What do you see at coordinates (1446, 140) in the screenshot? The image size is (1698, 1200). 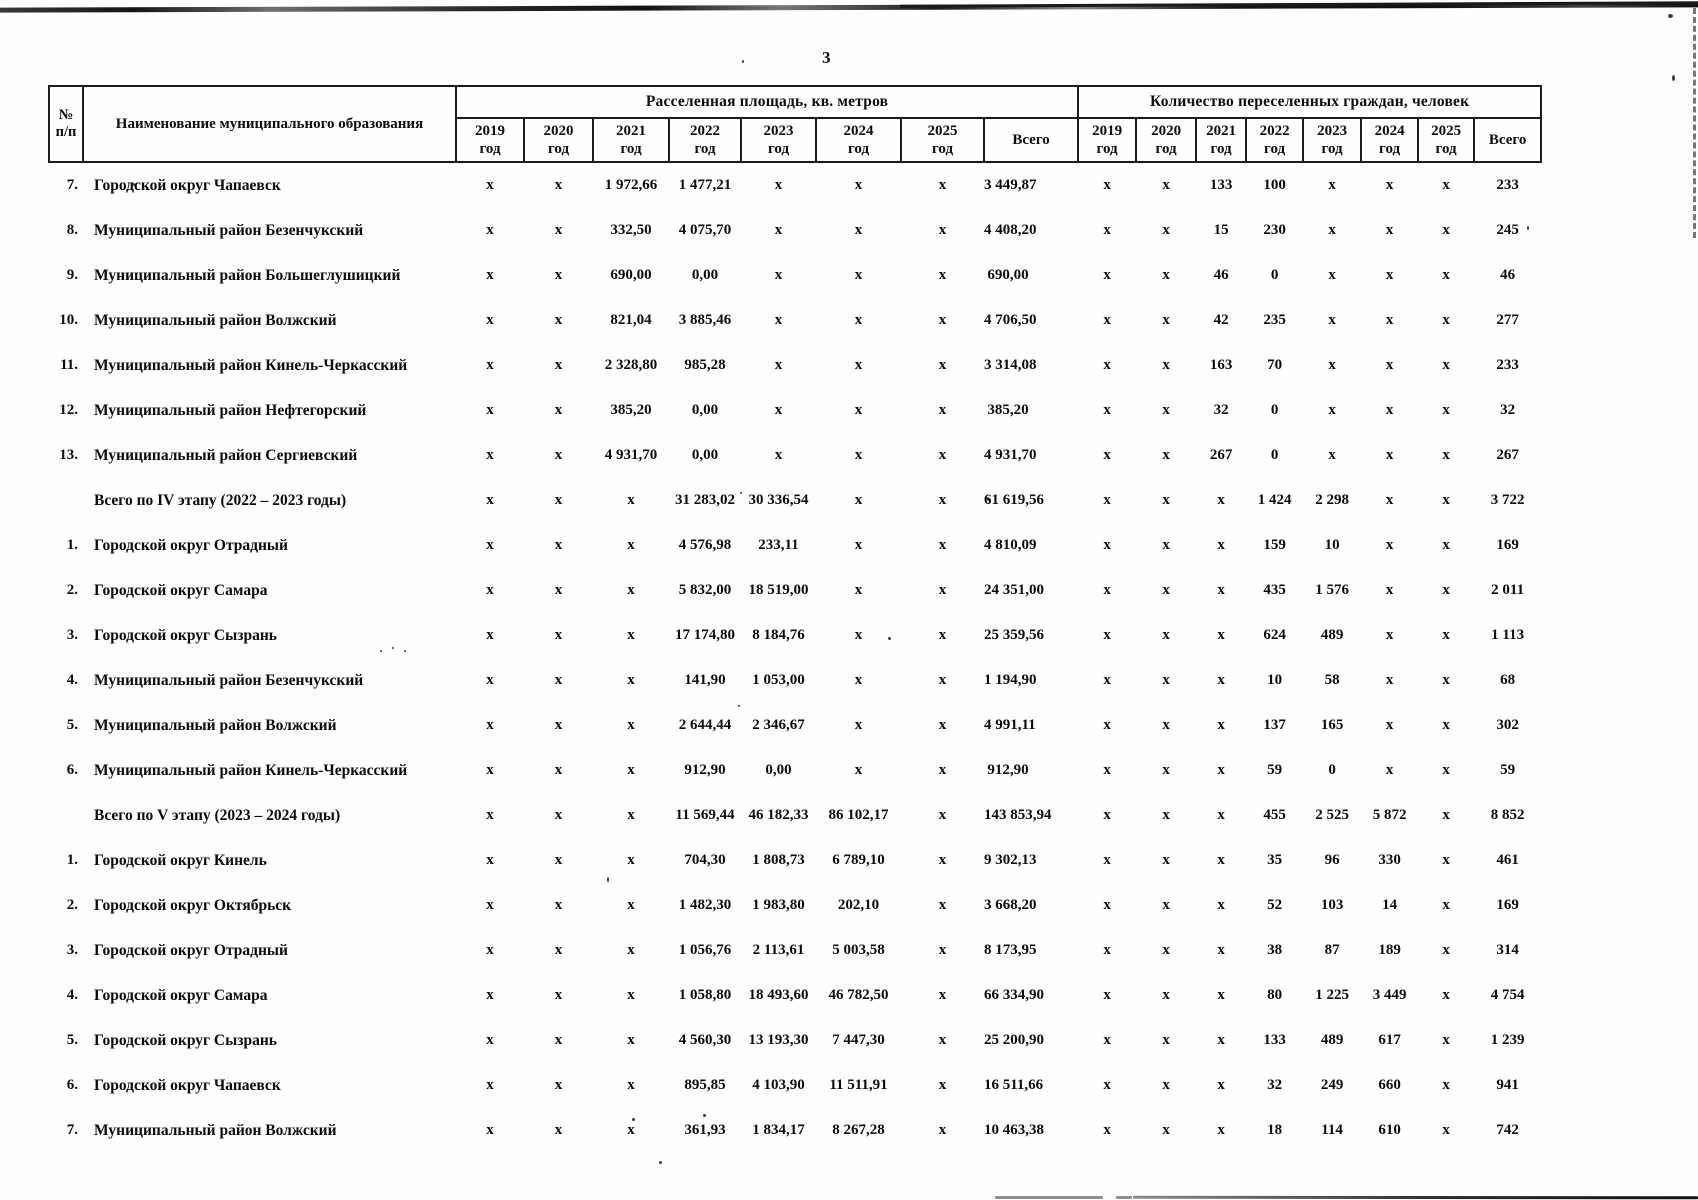 I see `col-header-people-2025: 2025 год` at bounding box center [1446, 140].